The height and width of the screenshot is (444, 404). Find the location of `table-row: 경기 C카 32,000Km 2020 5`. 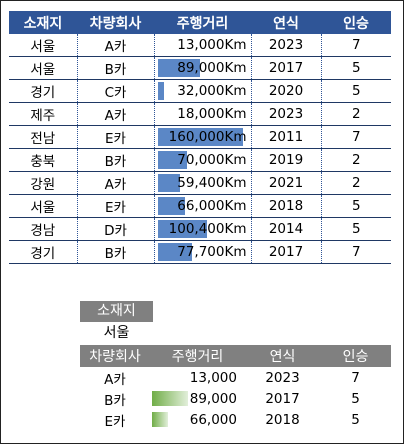

table-row: 경기 C카 32,000Km 2020 5 is located at coordinates (200, 91).